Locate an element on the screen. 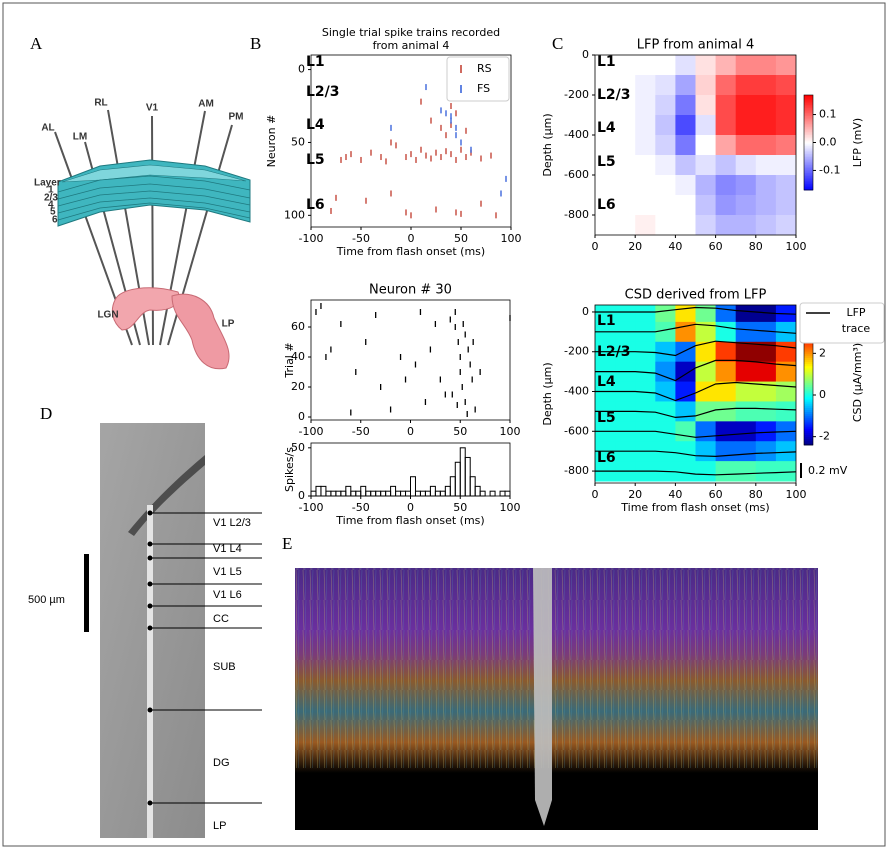 The width and height of the screenshot is (889, 850). y-axis-label: Trial # is located at coordinates (289, 360).